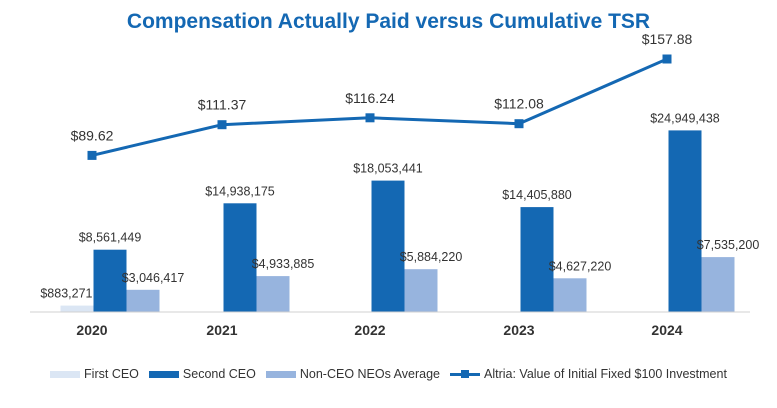  Describe the element at coordinates (65, 374) in the screenshot. I see `legend-swatch-first-ceo` at that location.